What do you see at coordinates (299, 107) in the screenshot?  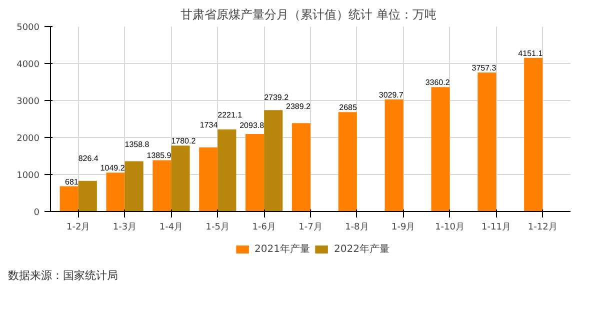 I see `data-label: 2389.2` at bounding box center [299, 107].